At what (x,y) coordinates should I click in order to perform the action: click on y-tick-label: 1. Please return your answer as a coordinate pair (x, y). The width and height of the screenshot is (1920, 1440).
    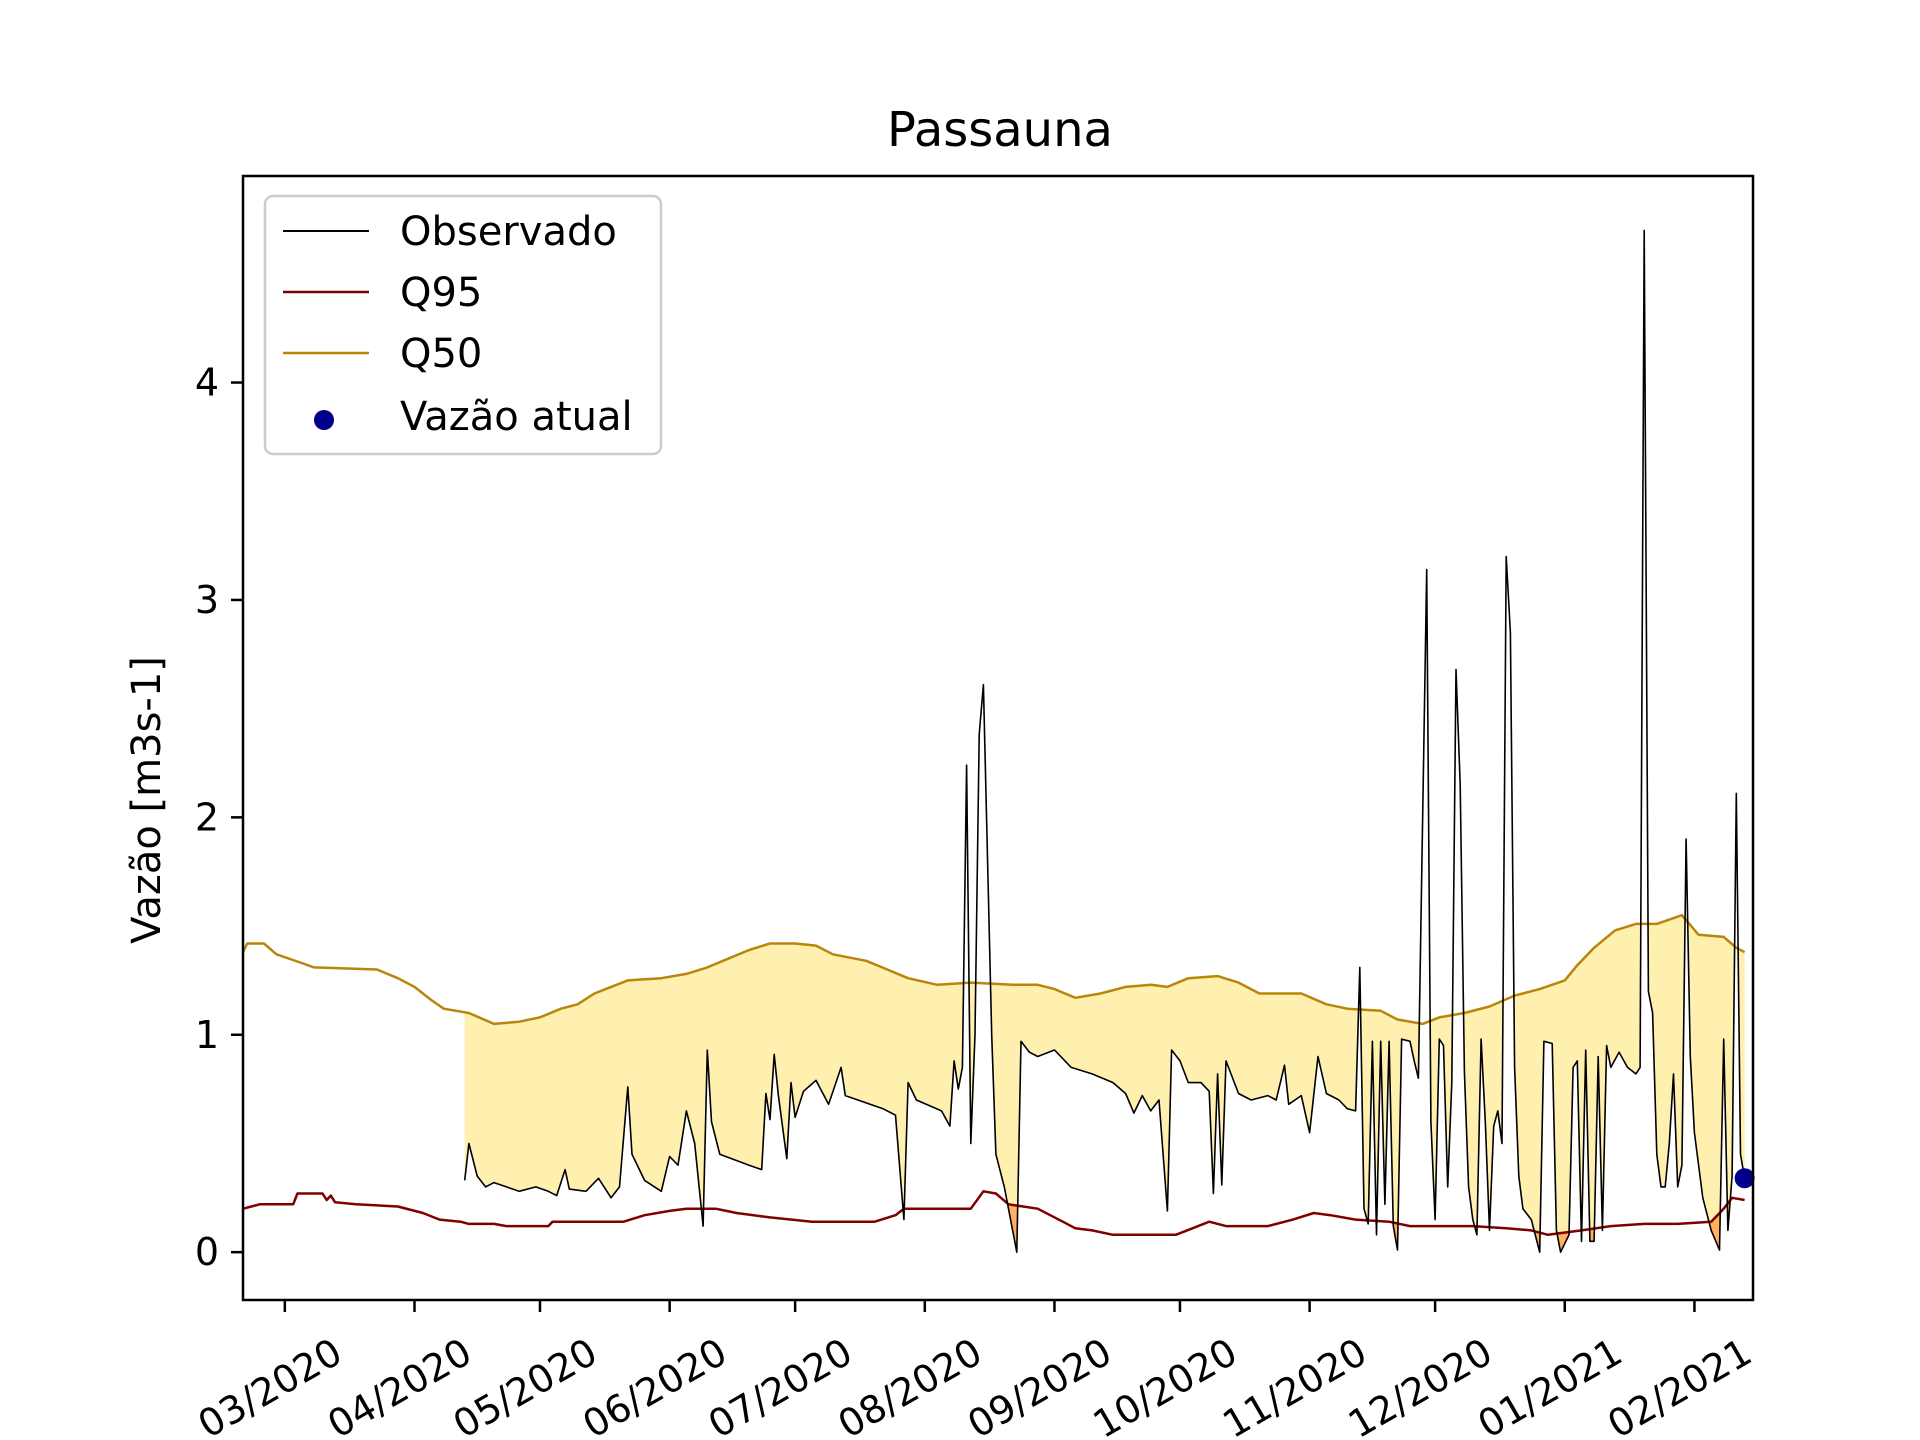
    Looking at the image, I should click on (207, 1035).